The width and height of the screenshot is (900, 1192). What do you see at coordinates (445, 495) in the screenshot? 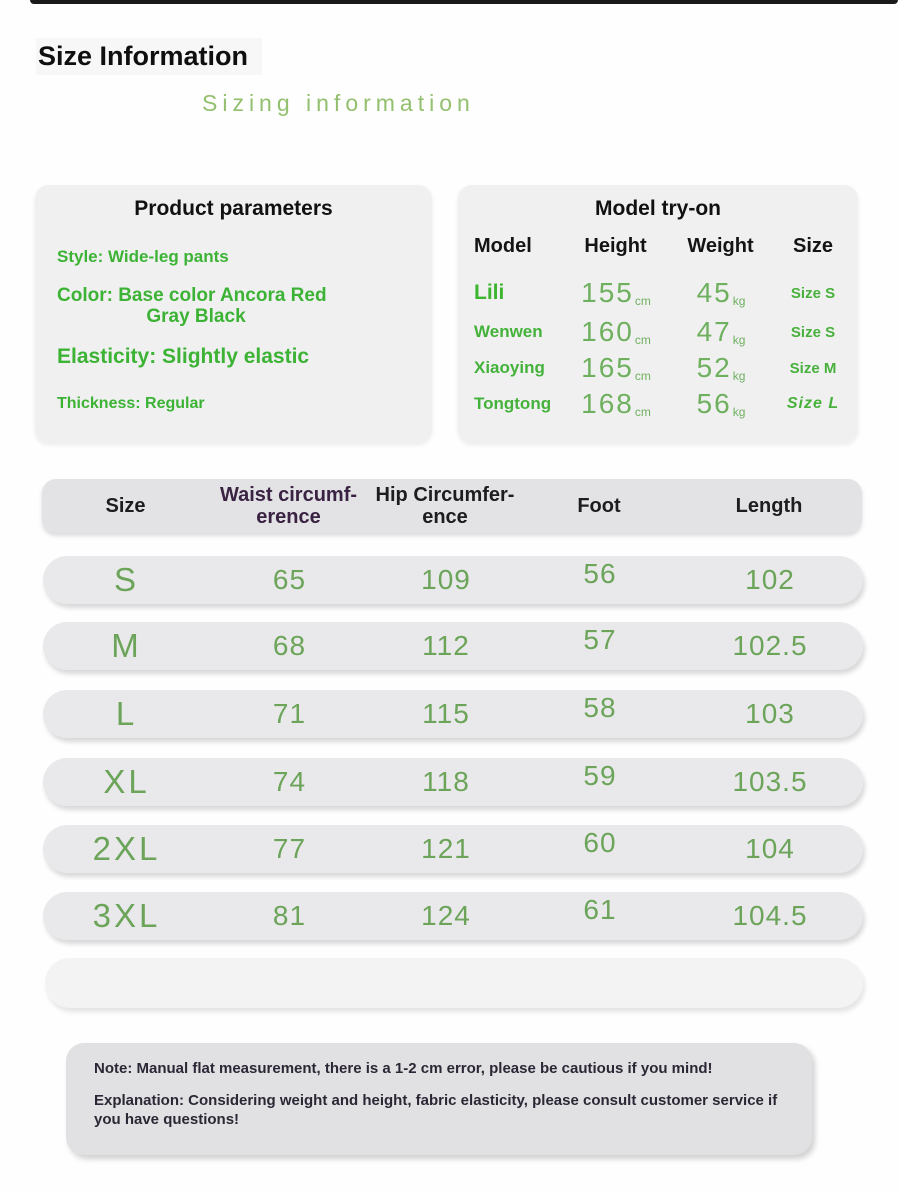
I see `header-line: Hip Circumfer-` at bounding box center [445, 495].